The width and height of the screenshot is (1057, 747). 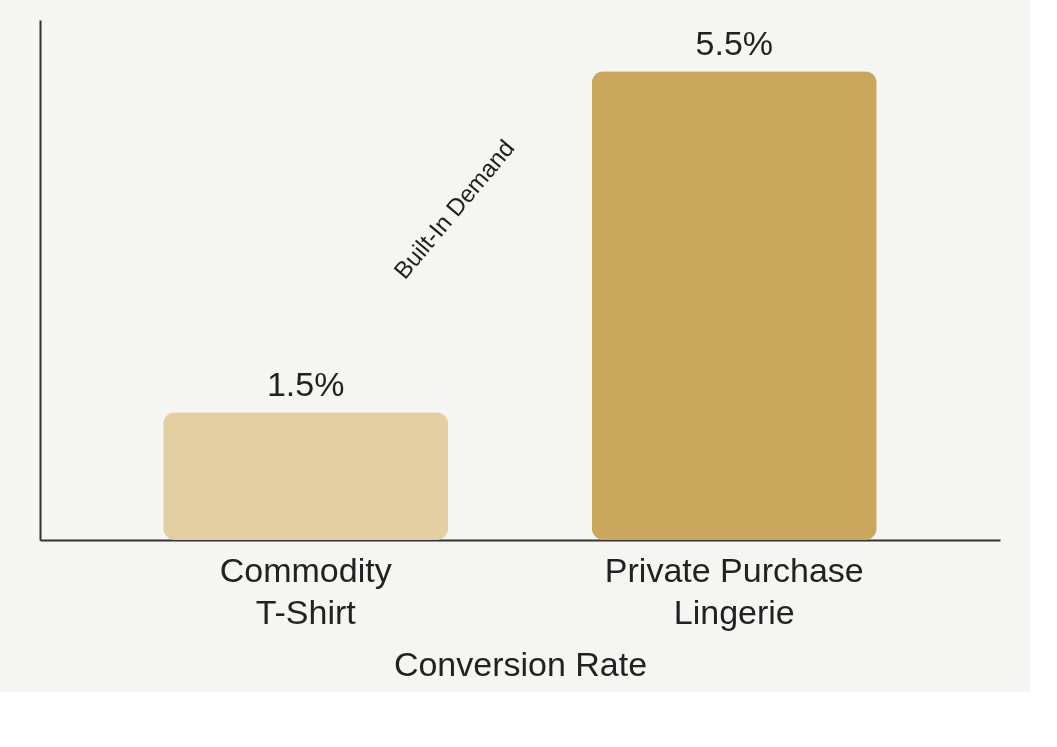 I want to click on data-label: 1.5%, so click(x=305, y=384).